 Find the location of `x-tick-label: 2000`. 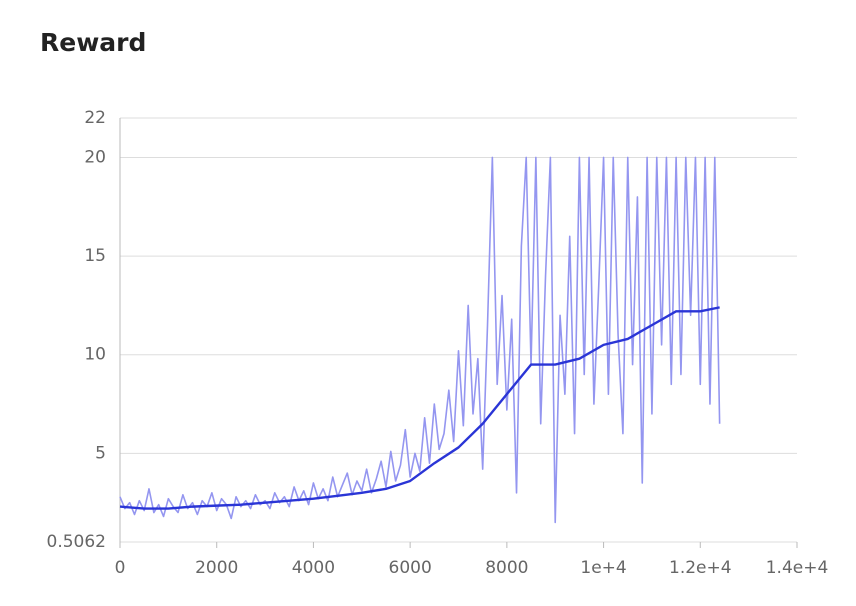

x-tick-label: 2000 is located at coordinates (216, 568).